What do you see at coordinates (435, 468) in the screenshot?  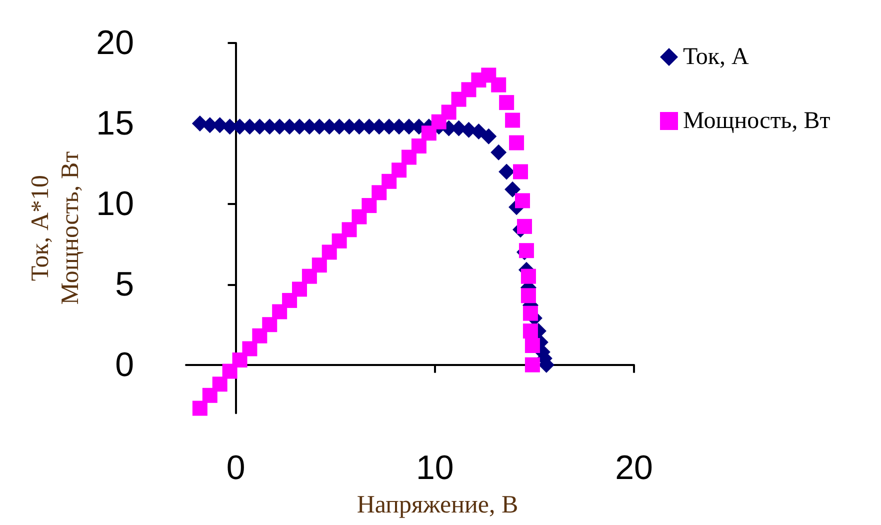 I see `x-tick-label: 10` at bounding box center [435, 468].